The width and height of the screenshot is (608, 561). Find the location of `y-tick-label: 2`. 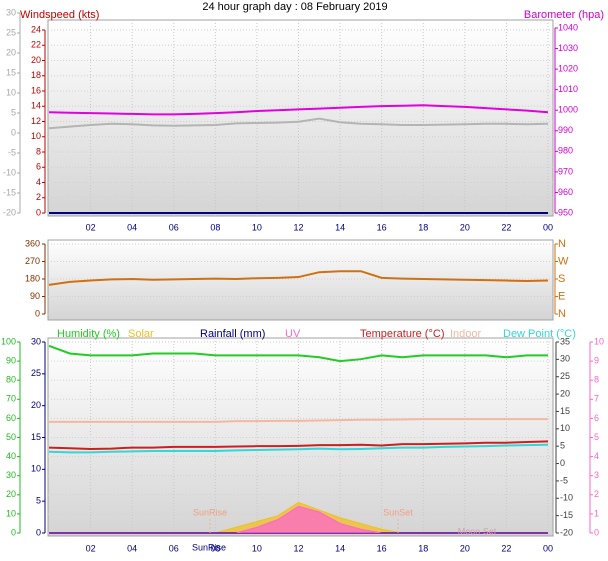

y-tick-label: 2 is located at coordinates (596, 494).